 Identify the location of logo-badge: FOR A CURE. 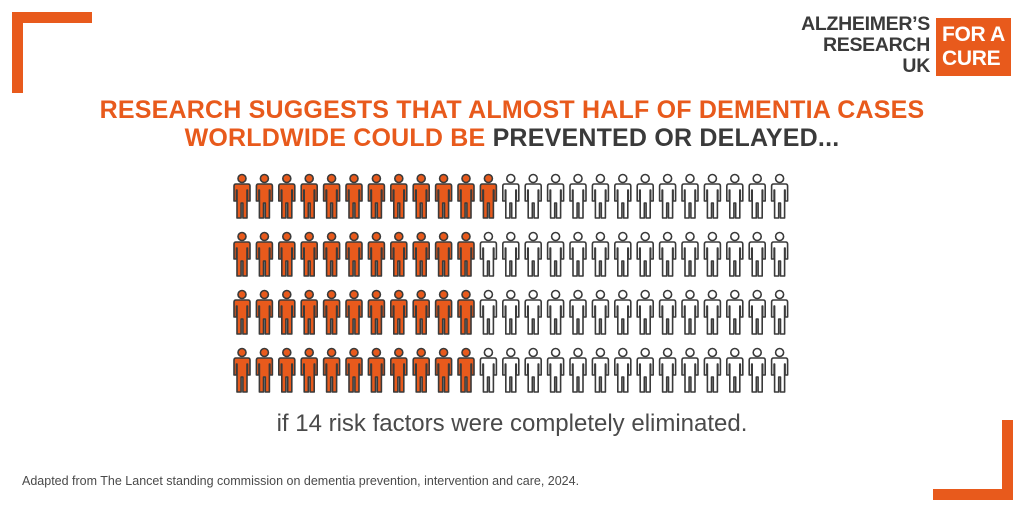
(973, 47).